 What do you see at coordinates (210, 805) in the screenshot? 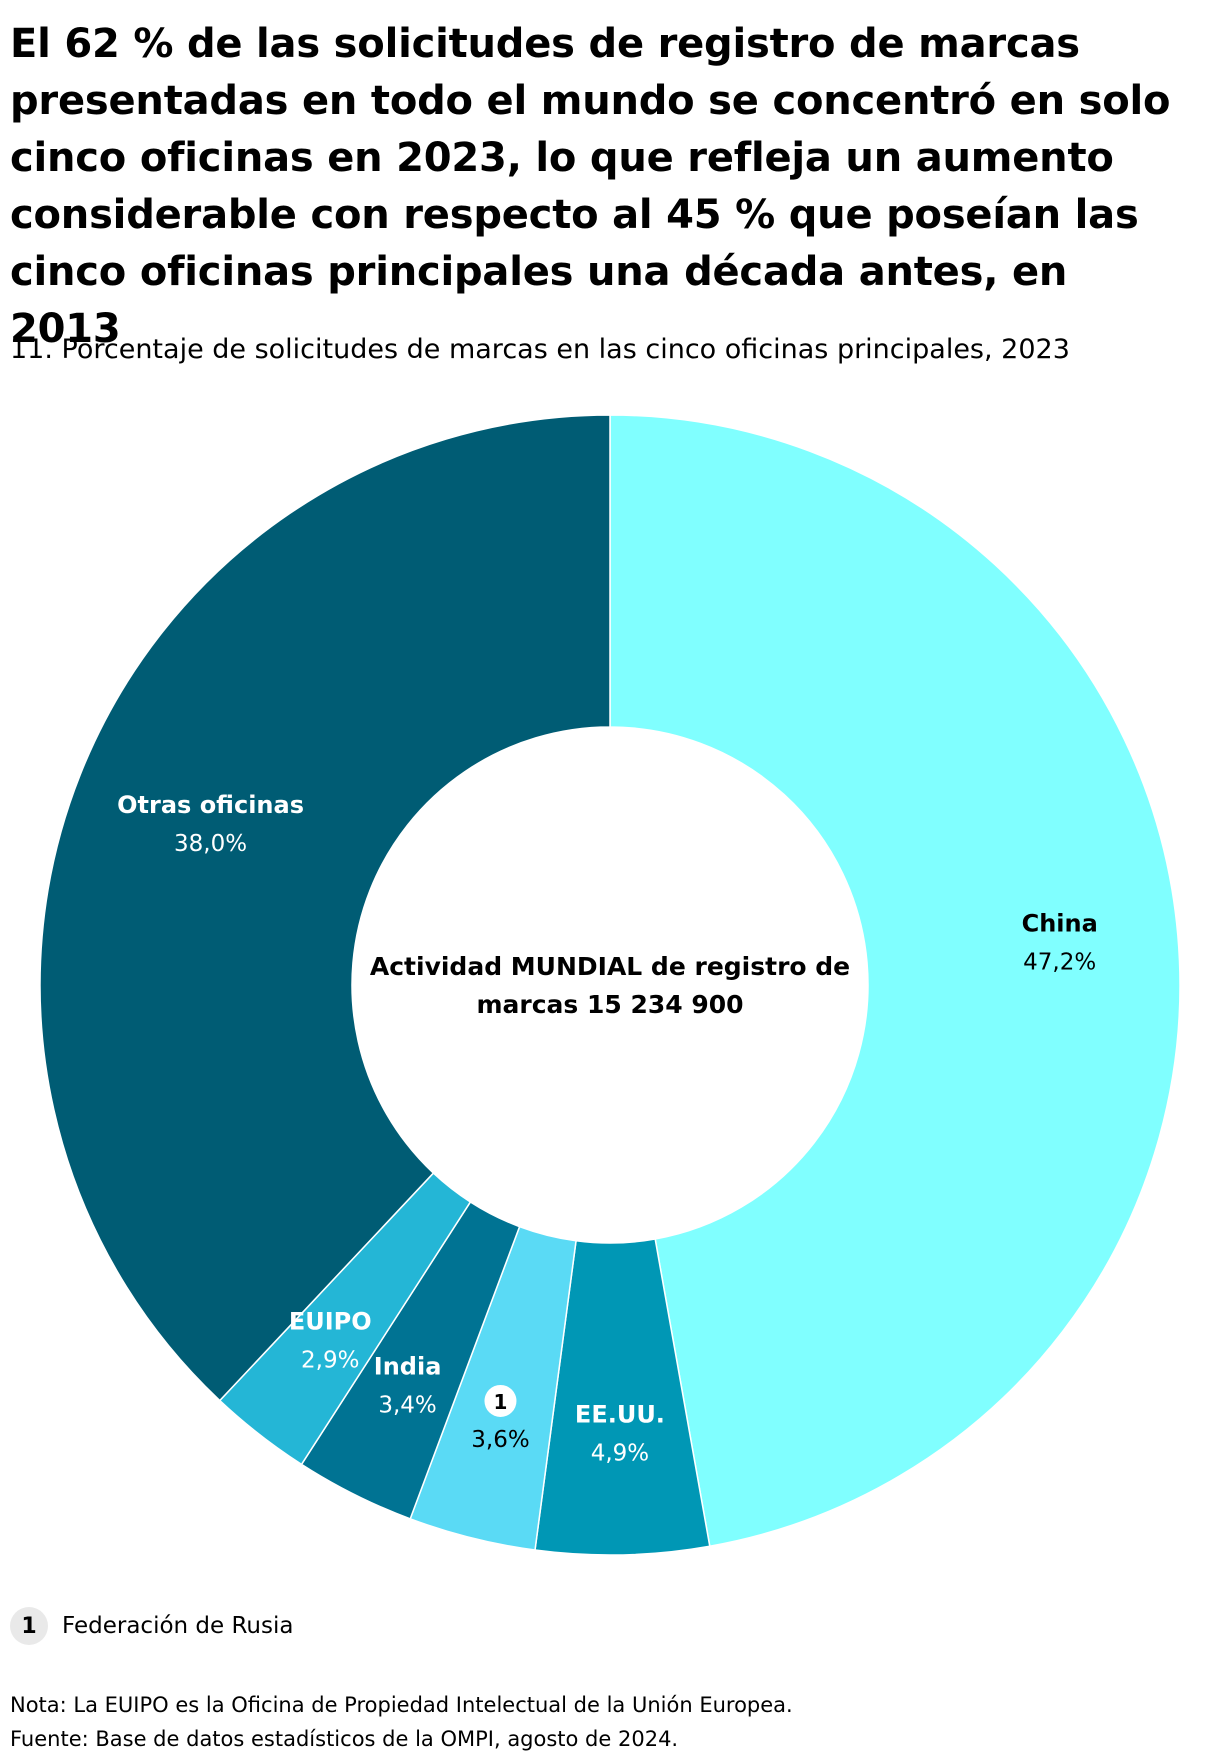
I see `slice-label-5: Otras oficinas` at bounding box center [210, 805].